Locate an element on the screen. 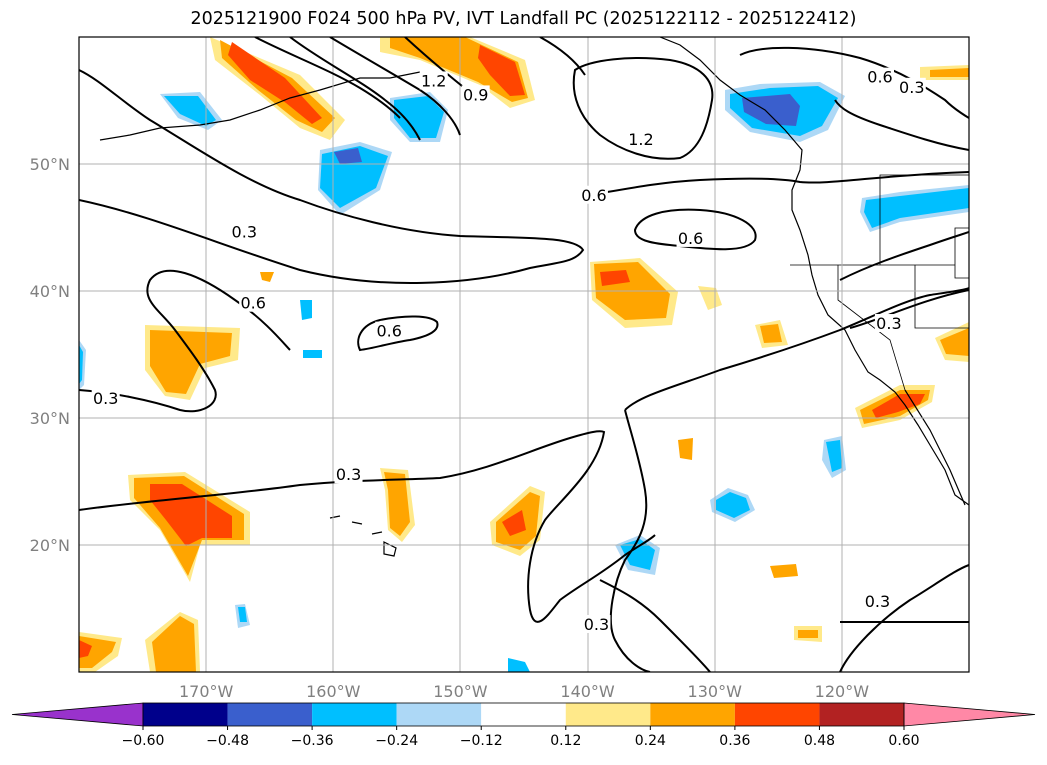 The image size is (1047, 765). contour-label: 1.2 is located at coordinates (640, 139).